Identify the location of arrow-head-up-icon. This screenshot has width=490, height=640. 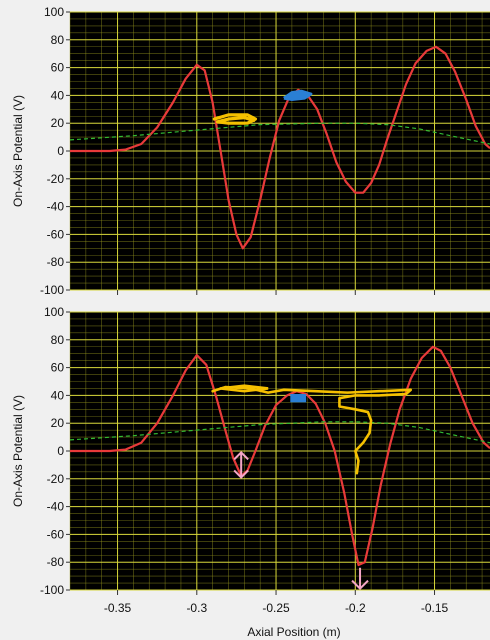
(241, 455).